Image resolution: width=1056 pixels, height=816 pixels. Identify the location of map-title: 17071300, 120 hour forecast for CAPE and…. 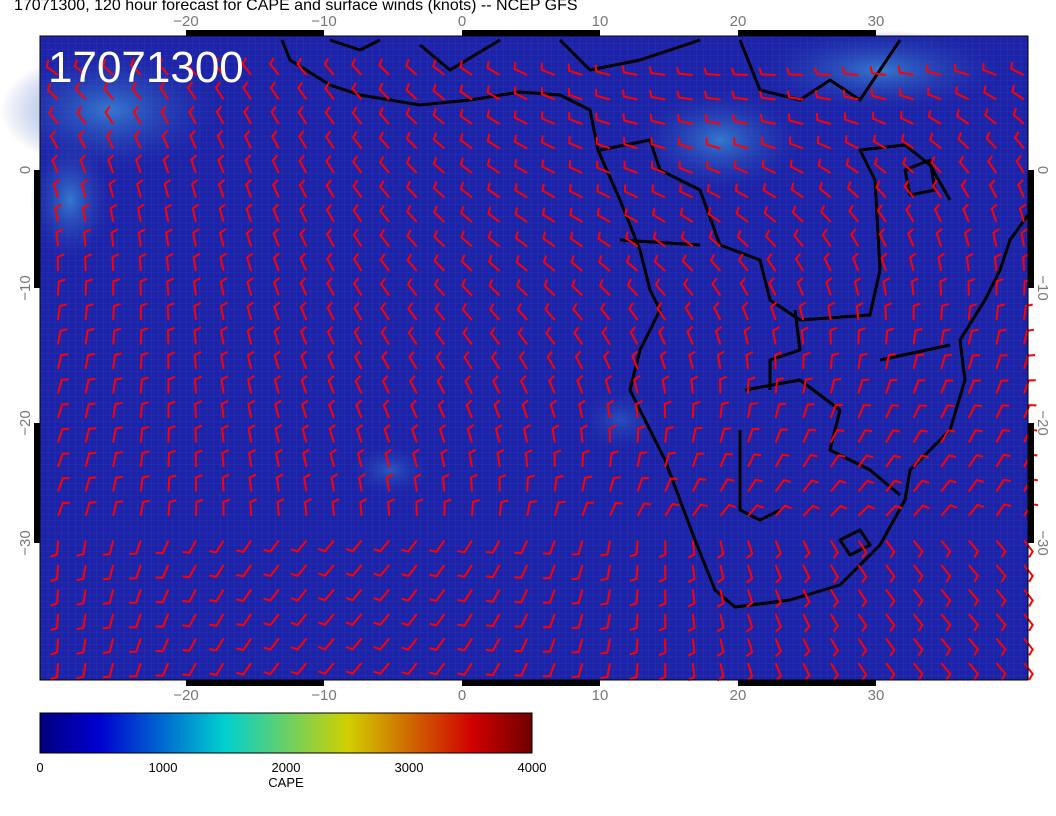
(296, 7).